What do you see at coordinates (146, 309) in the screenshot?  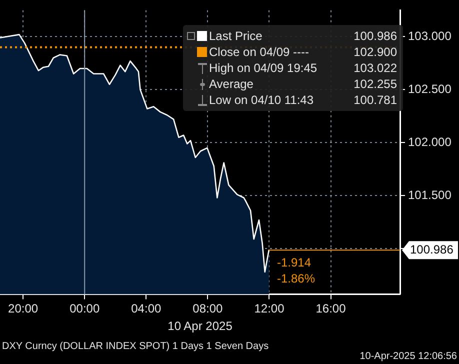 I see `x-tick-label: 04:00` at bounding box center [146, 309].